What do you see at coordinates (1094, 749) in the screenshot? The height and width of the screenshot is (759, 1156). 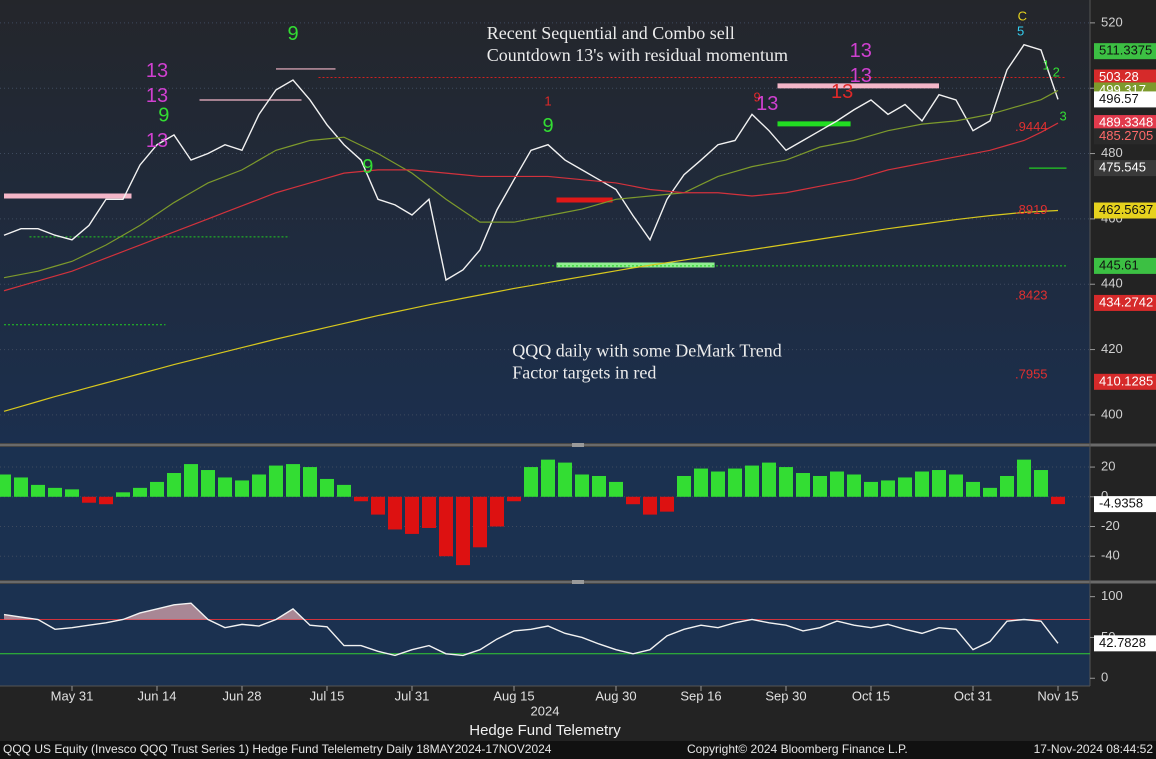 I see `footer-right: 17-Nov-2024 08:44:52` at bounding box center [1094, 749].